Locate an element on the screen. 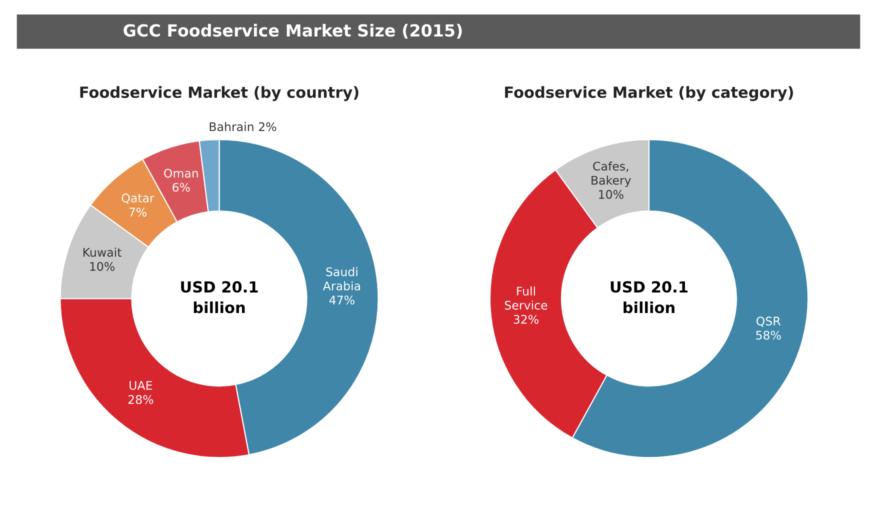 The image size is (877, 506). data-label: 58% is located at coordinates (768, 335).